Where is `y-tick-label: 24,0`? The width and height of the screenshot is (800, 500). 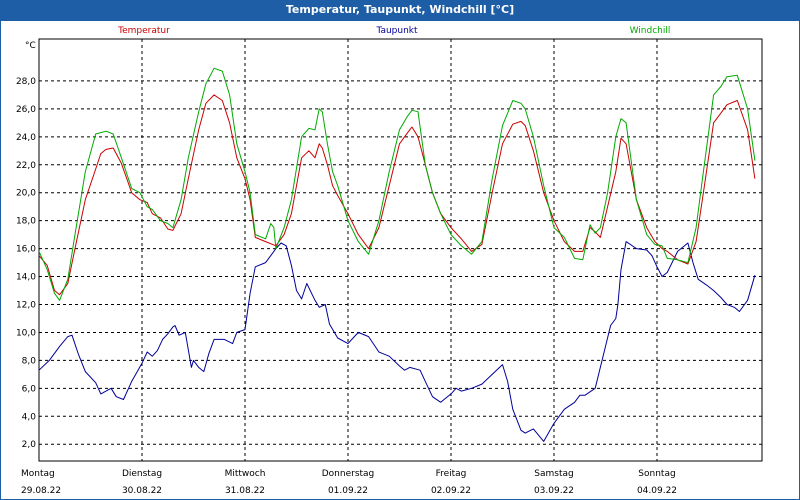 y-tick-label: 24,0 is located at coordinates (26, 138).